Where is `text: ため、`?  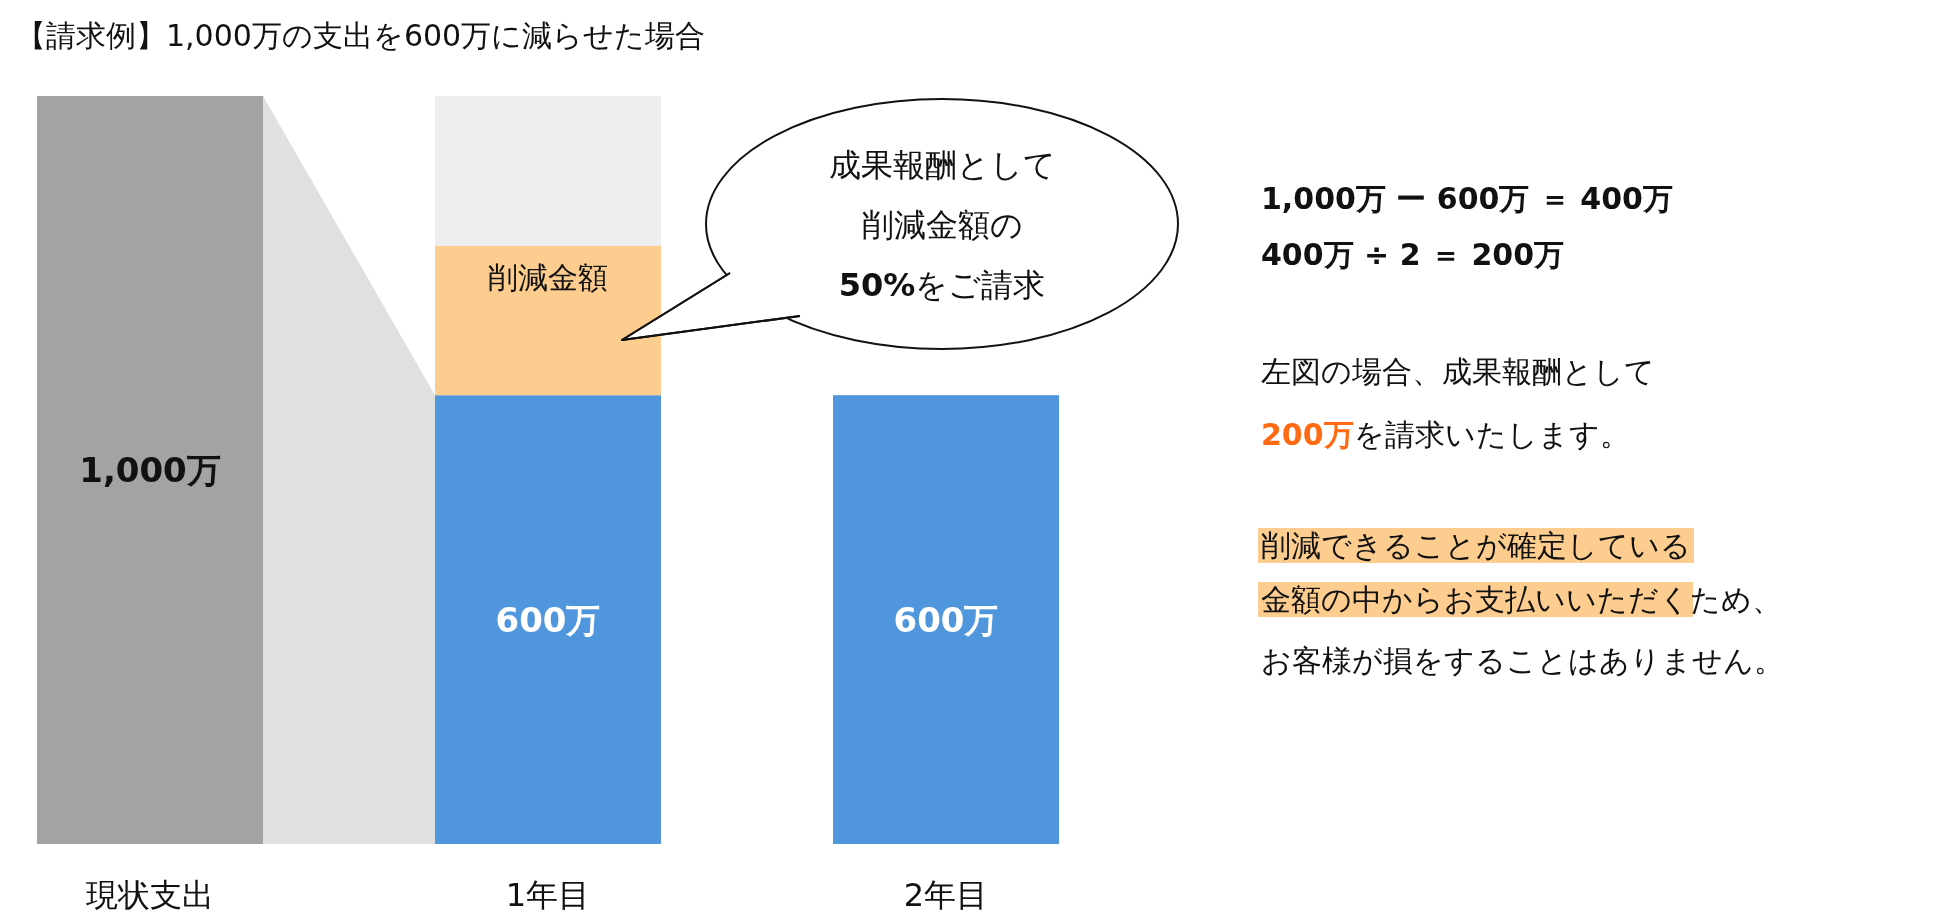 text: ため、 is located at coordinates (1736, 599).